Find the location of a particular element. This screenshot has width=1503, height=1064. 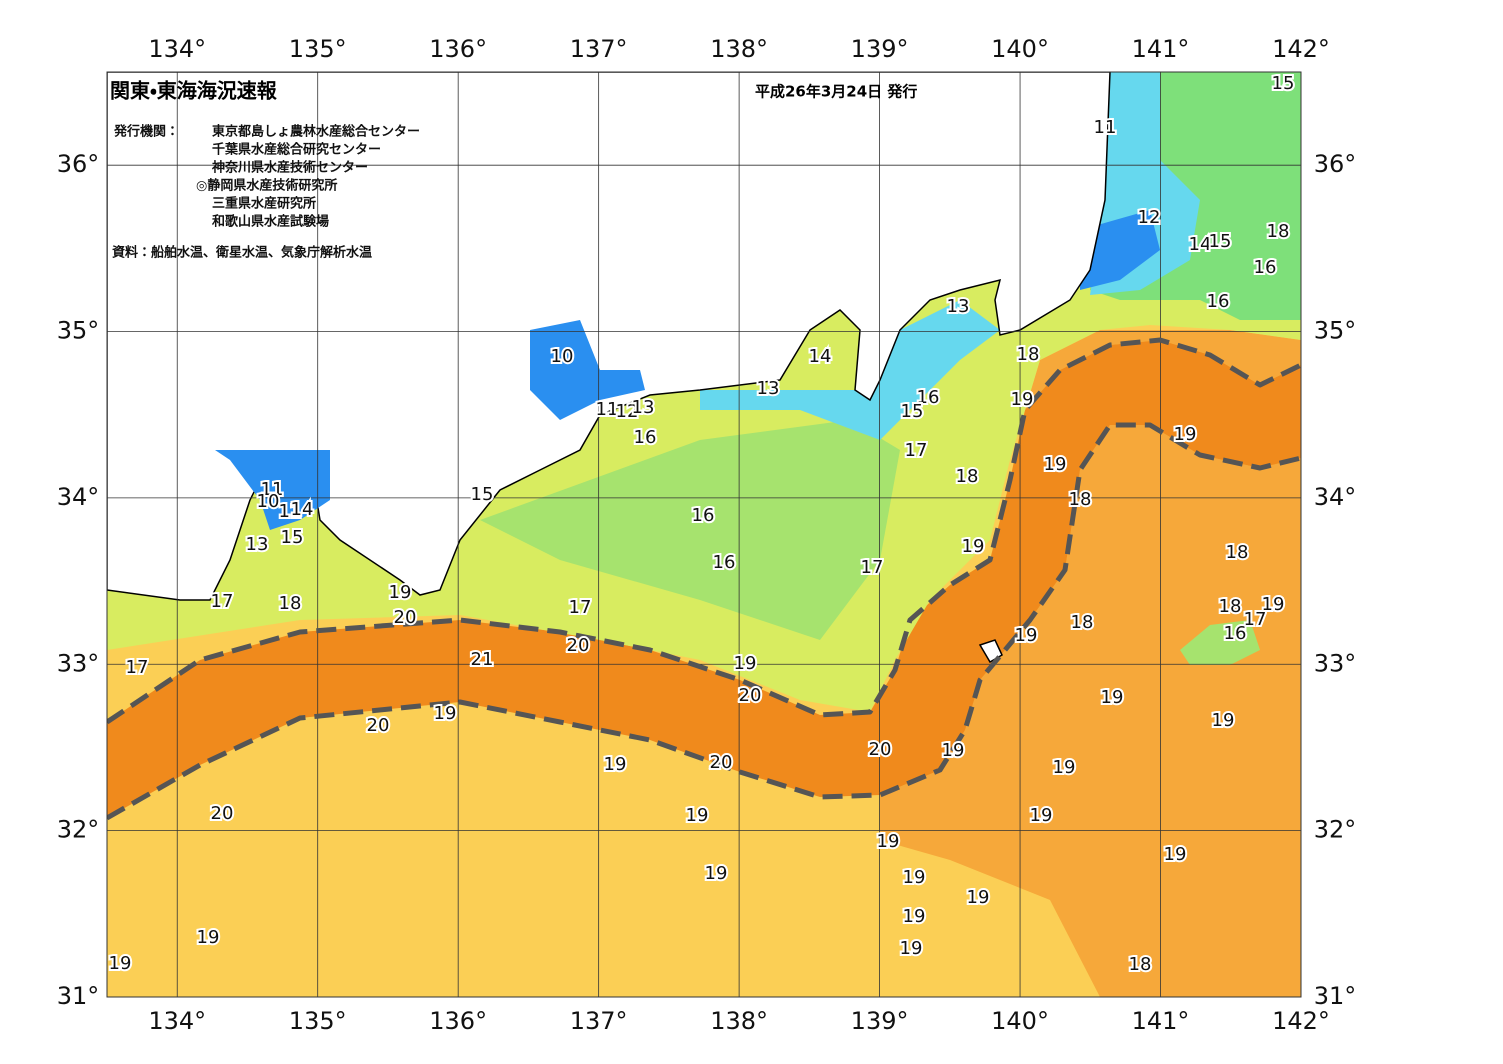

title: 関東・東海海況速報 is located at coordinates (194, 91).